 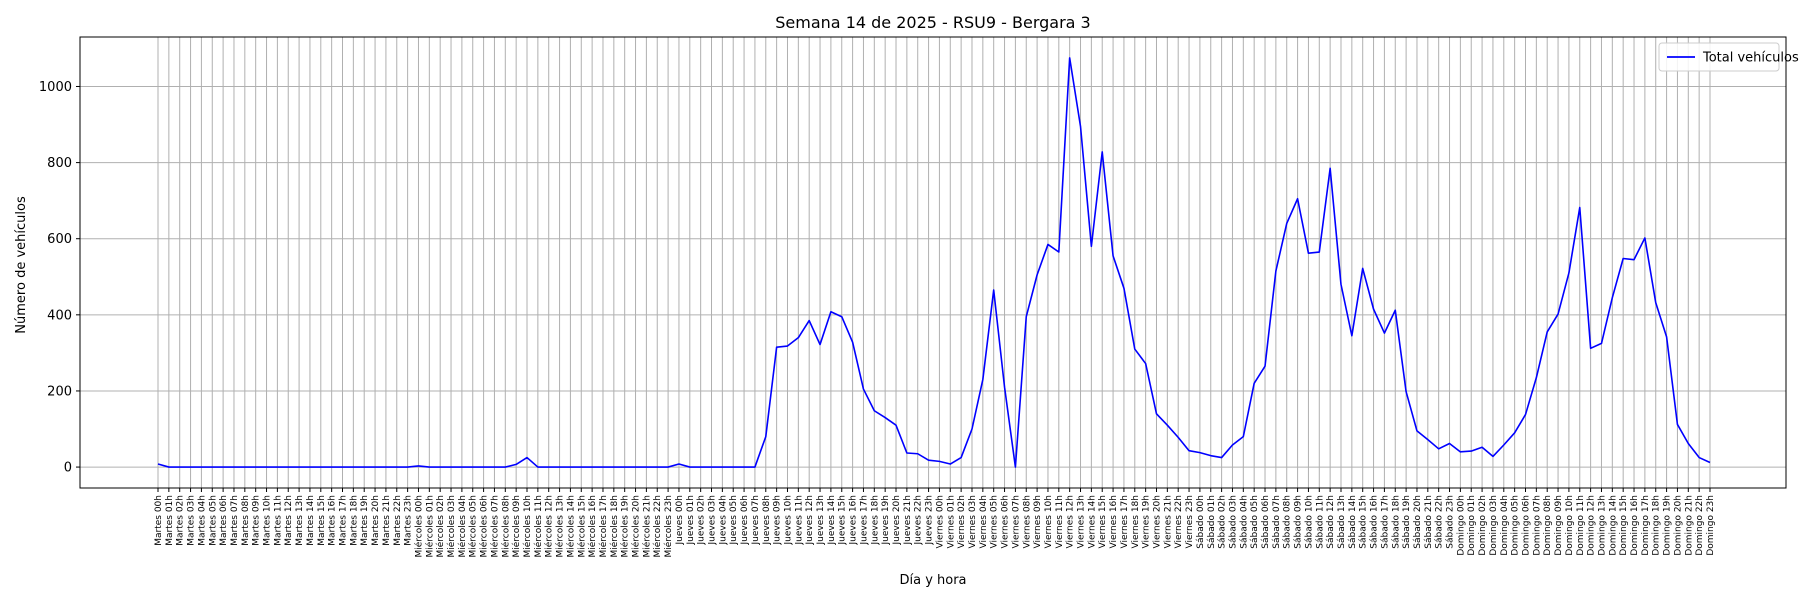 What do you see at coordinates (1418, 522) in the screenshot?
I see `x-tick-label: Sábado 20h` at bounding box center [1418, 522].